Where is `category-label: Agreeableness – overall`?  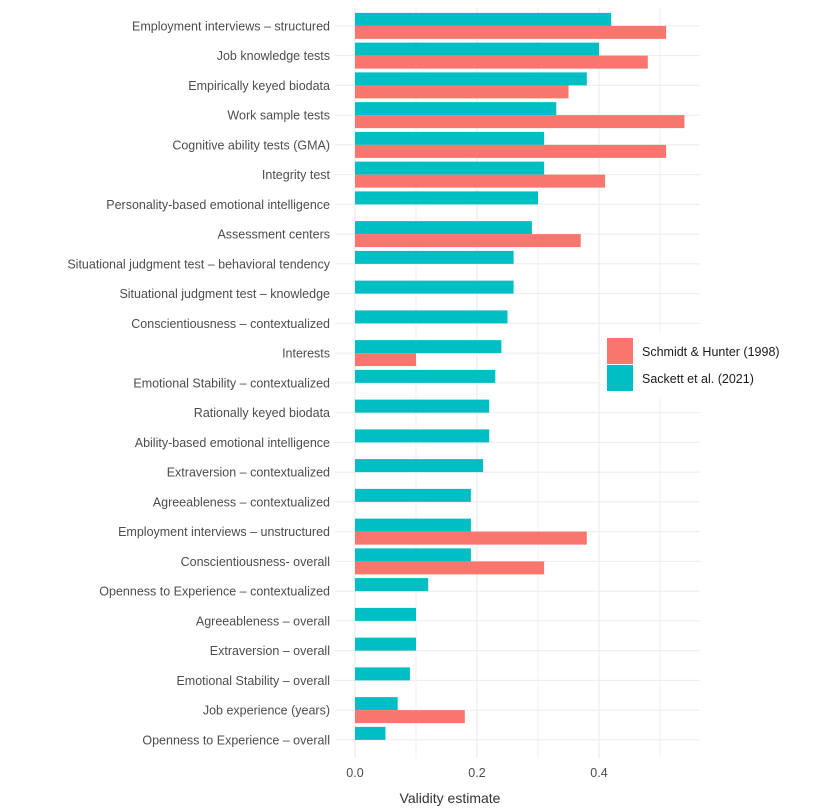 category-label: Agreeableness – overall is located at coordinates (263, 621).